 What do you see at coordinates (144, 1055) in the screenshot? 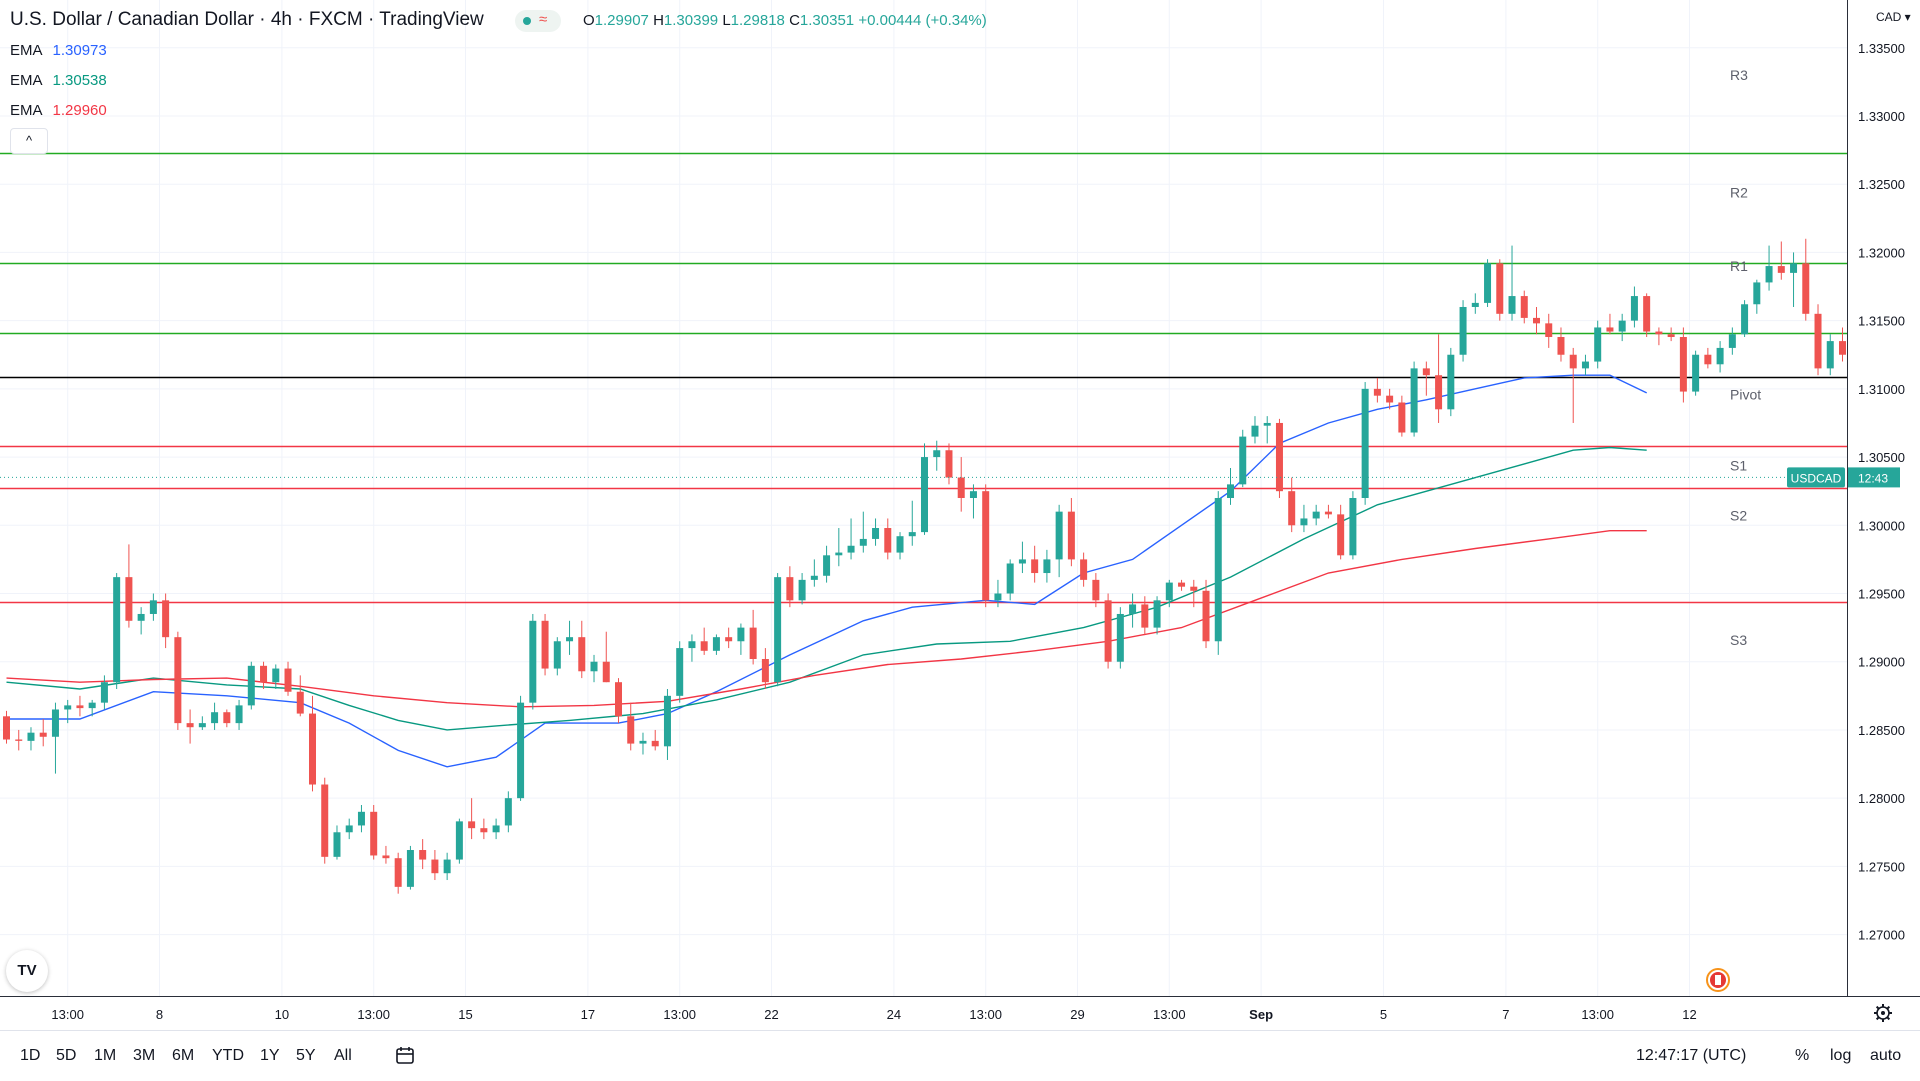
I see `timeframe-3m: 3M` at bounding box center [144, 1055].